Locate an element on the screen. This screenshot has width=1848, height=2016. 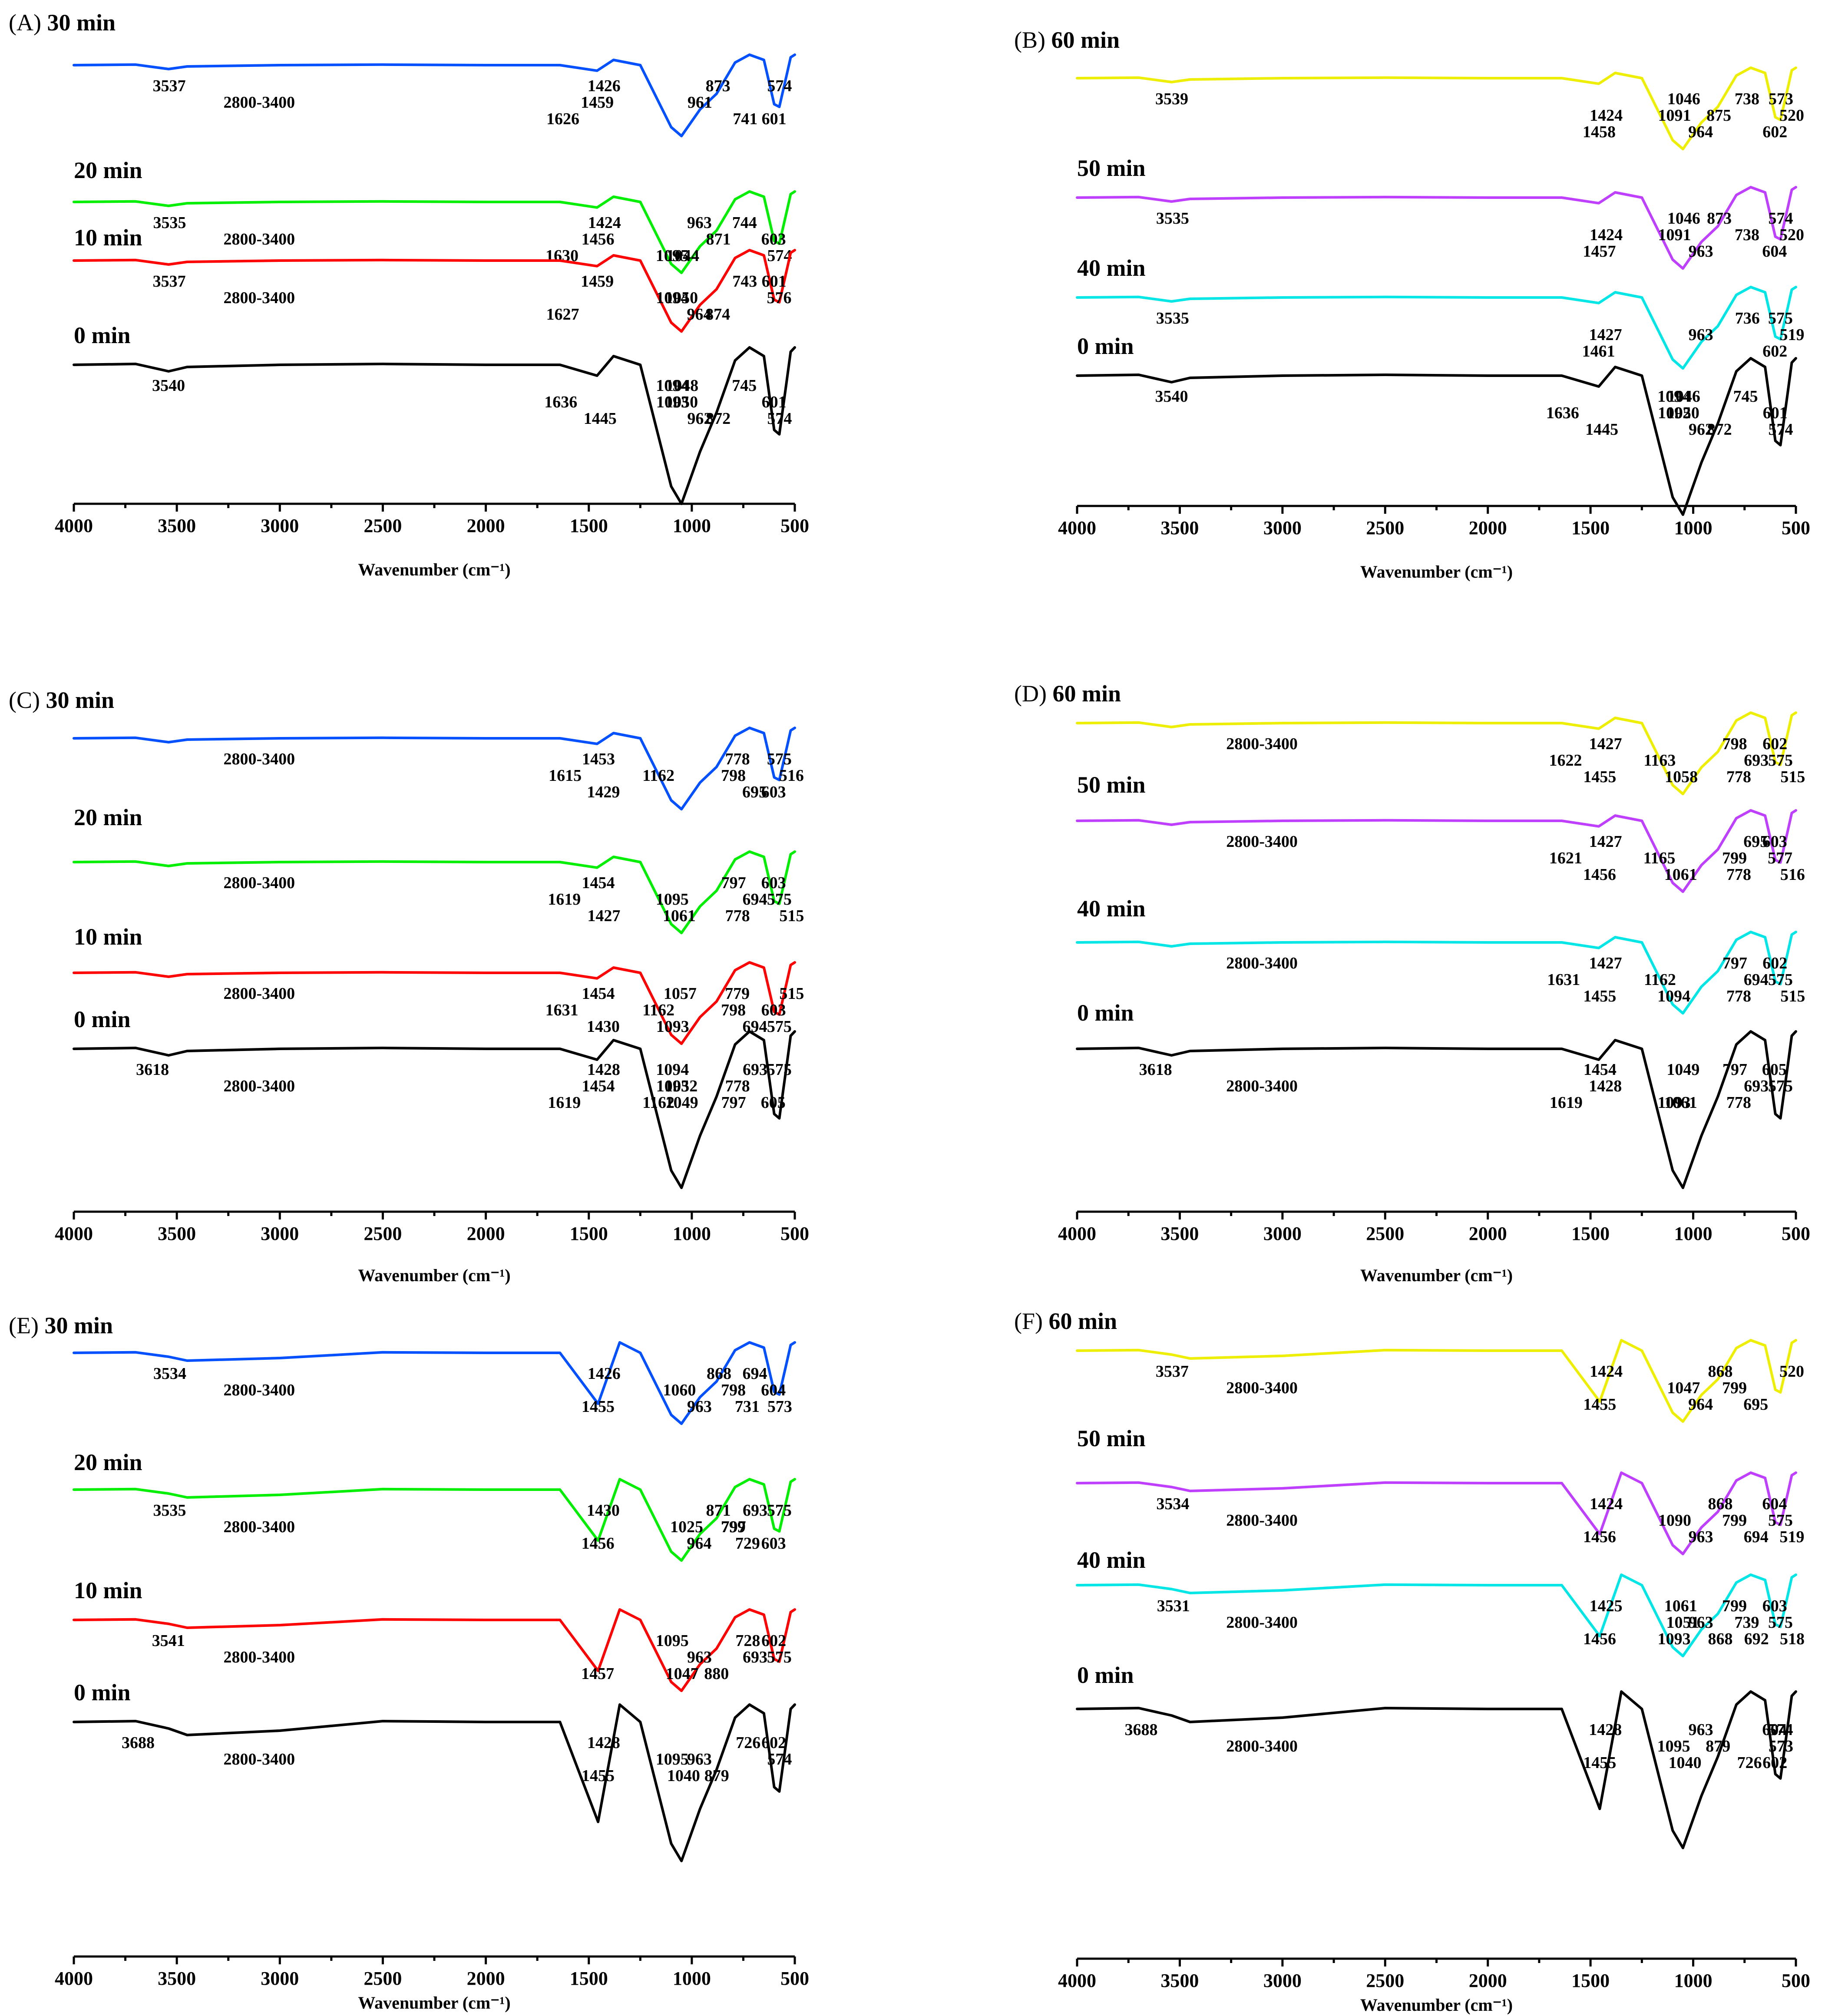
peak-label: 1044 is located at coordinates (682, 256).